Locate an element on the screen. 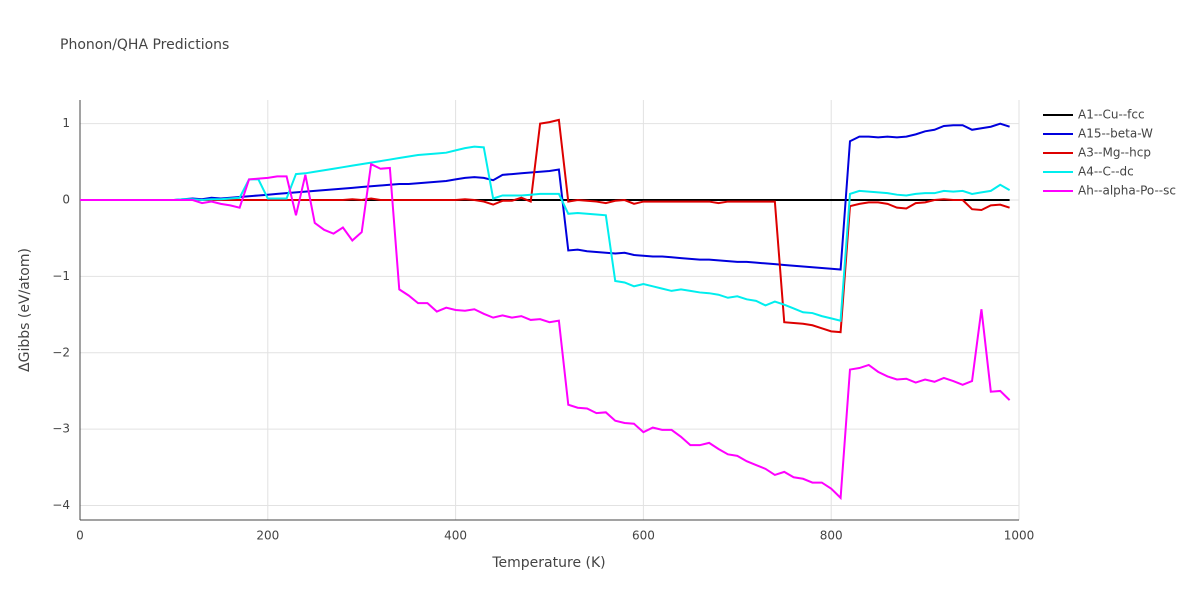 Image resolution: width=1200 pixels, height=604 pixels. x-tick-label: 600 is located at coordinates (643, 536).